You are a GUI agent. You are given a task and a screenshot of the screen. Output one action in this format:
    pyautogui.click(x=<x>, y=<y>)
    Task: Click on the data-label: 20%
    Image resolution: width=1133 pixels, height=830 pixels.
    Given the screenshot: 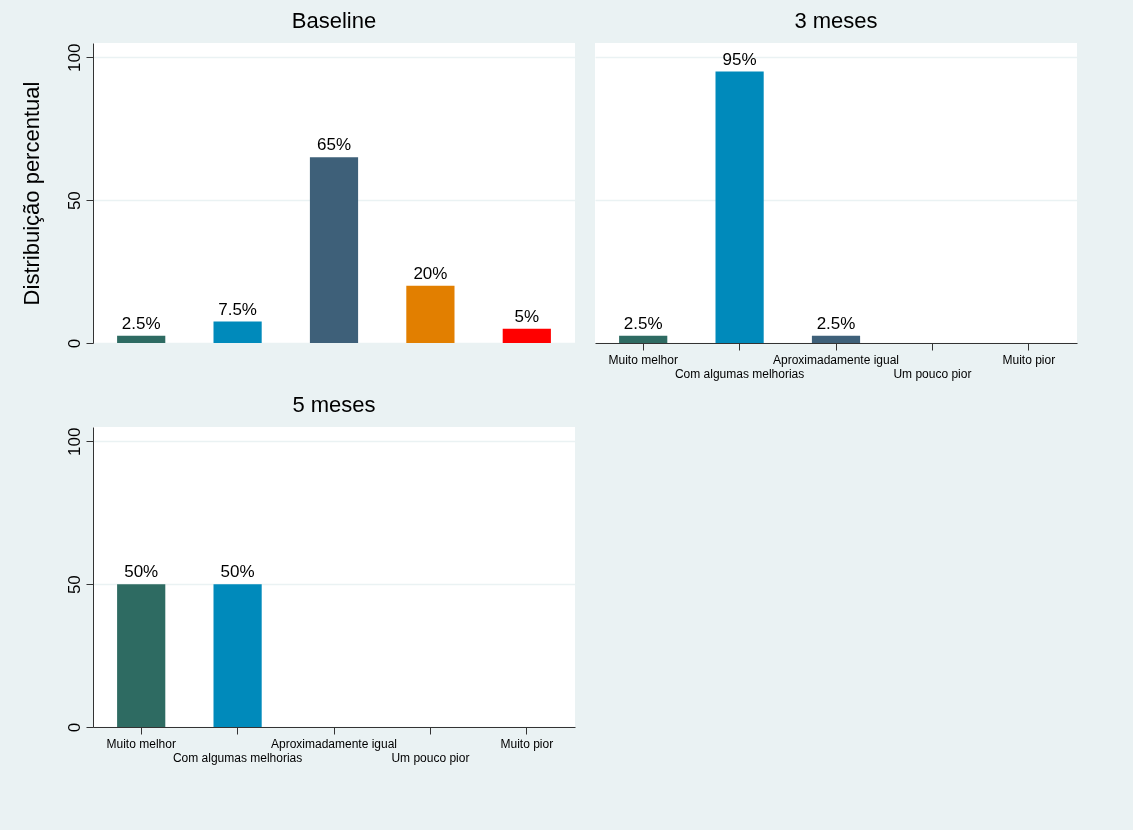 What is the action you would take?
    pyautogui.click(x=430, y=273)
    